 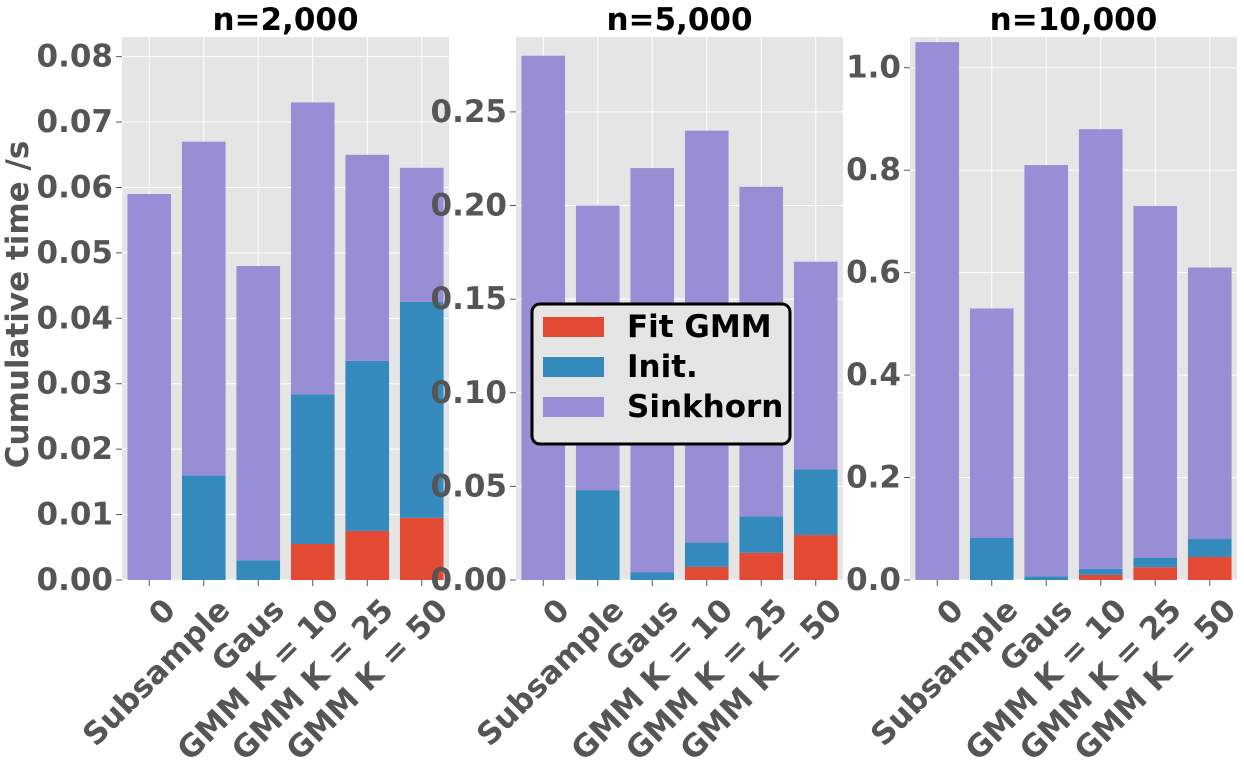 What do you see at coordinates (873, 273) in the screenshot?
I see `ytick-label: 0.6` at bounding box center [873, 273].